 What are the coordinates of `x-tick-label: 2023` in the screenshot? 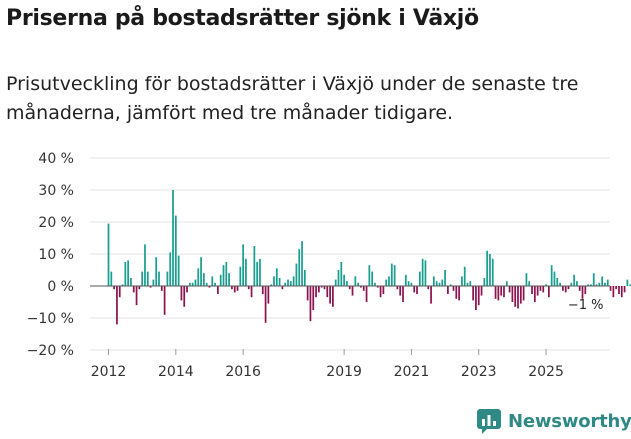 It's located at (479, 372).